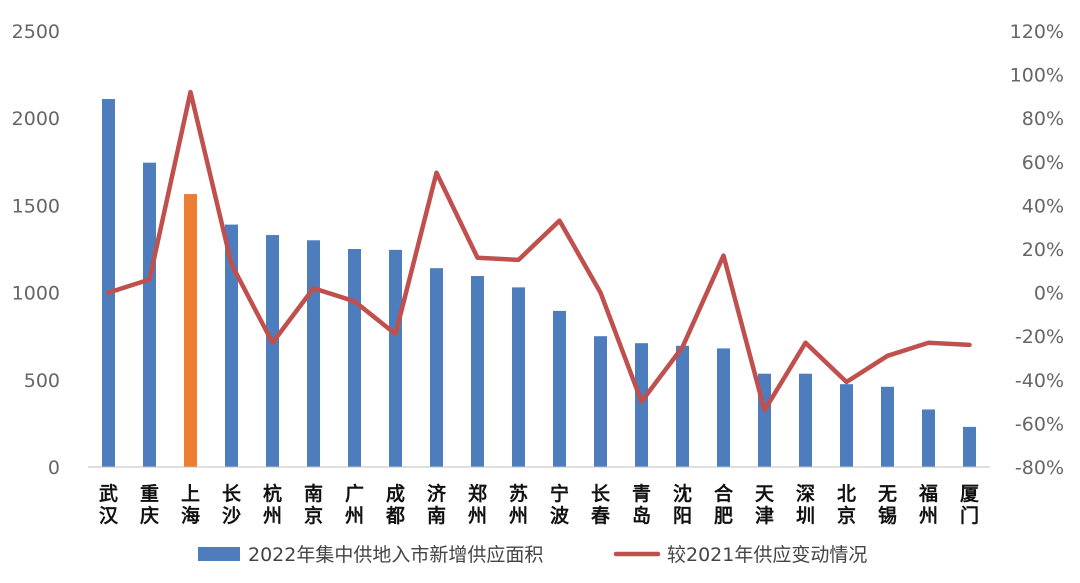  I want to click on legend: 2022年集中供地入市新增供应面积 较2021年供应变动情况, so click(532, 555).